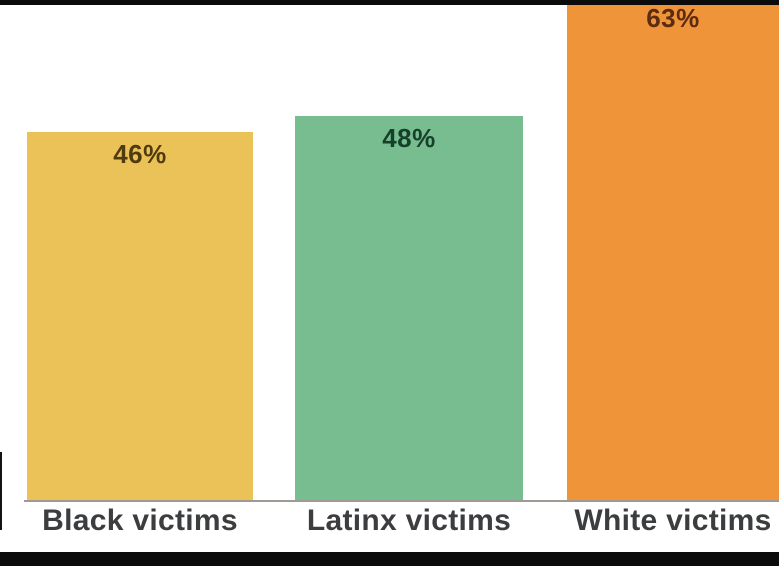 This screenshot has height=566, width=779. I want to click on category-label-latinx-victims: Latinx victims, so click(409, 520).